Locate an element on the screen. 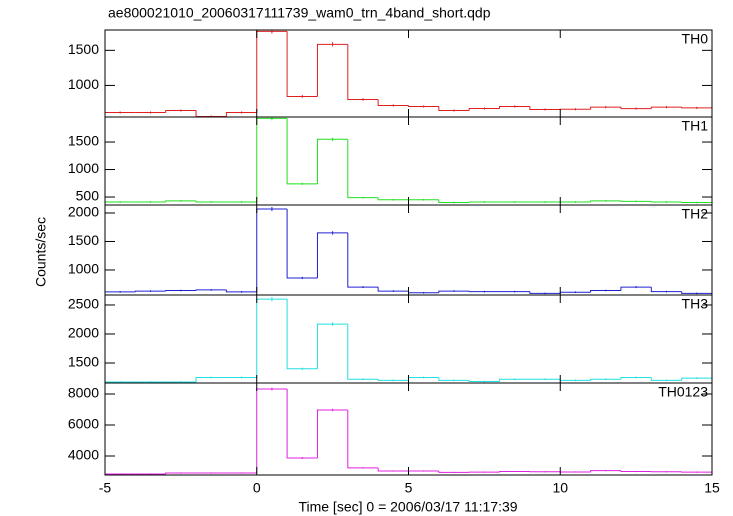 The width and height of the screenshot is (733, 516). panel-label: TH1 is located at coordinates (695, 126).